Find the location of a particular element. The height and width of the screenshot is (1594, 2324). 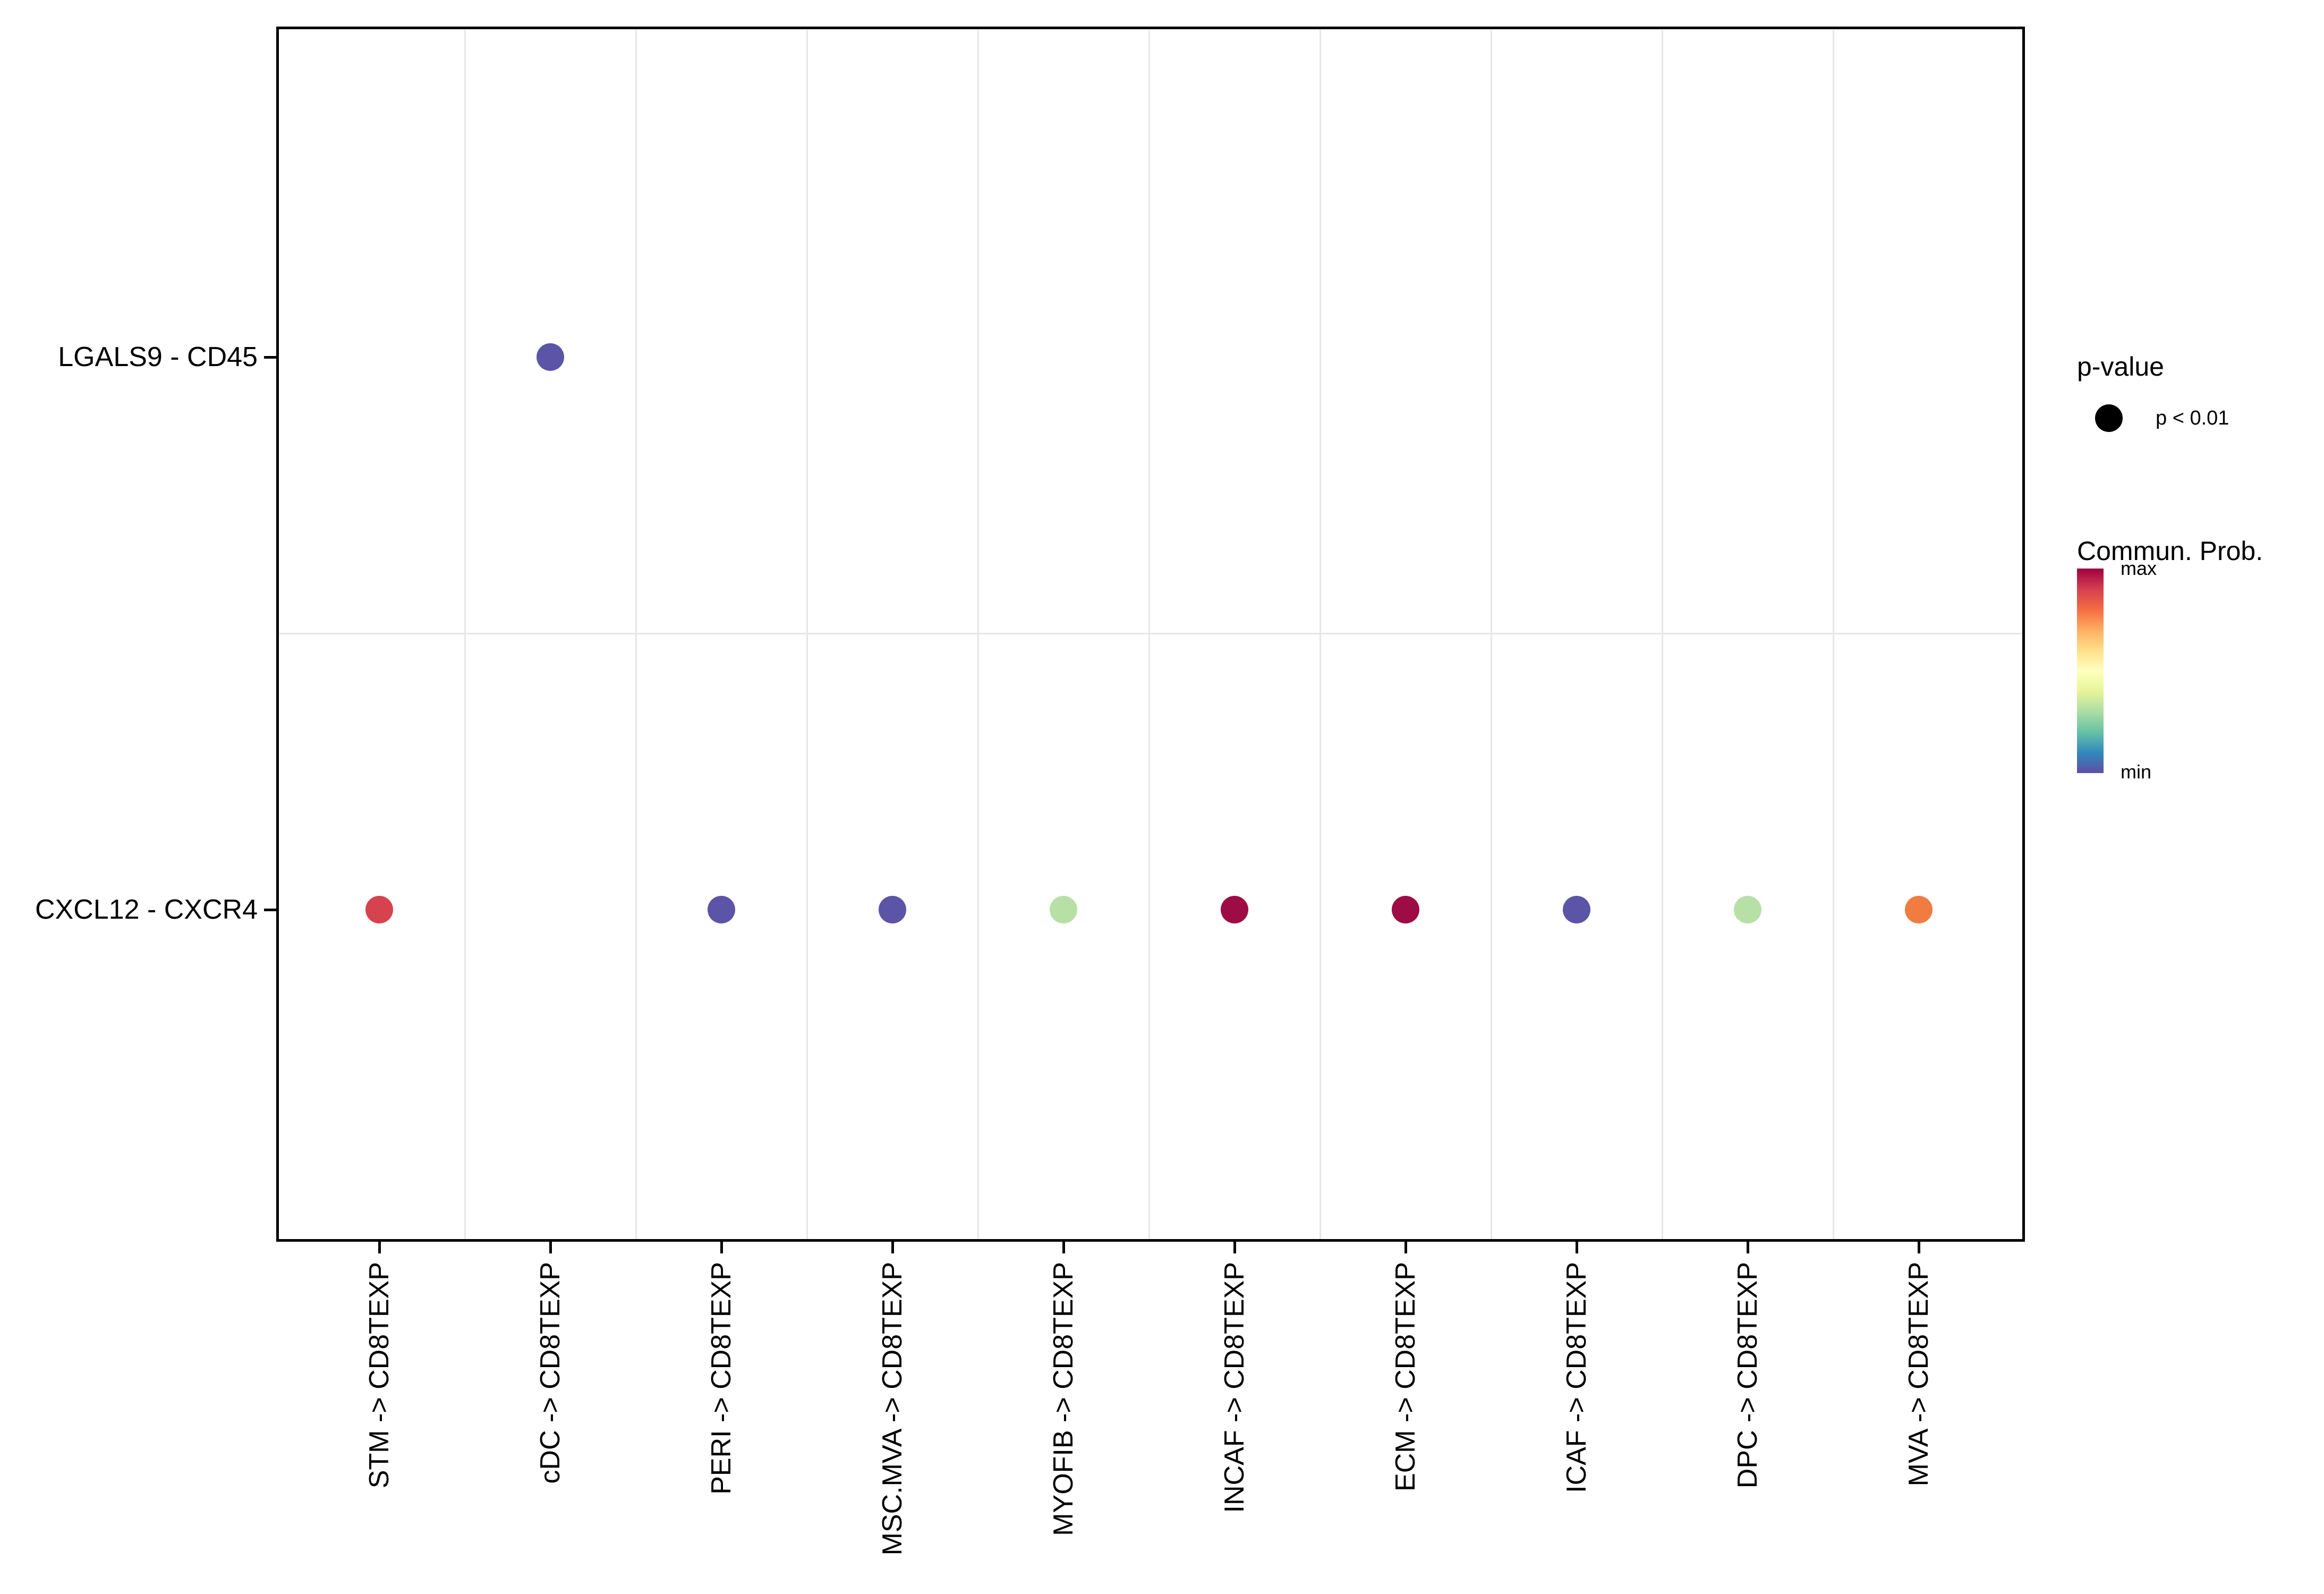

pvalue-key-label: p < 0.01 is located at coordinates (2192, 418).